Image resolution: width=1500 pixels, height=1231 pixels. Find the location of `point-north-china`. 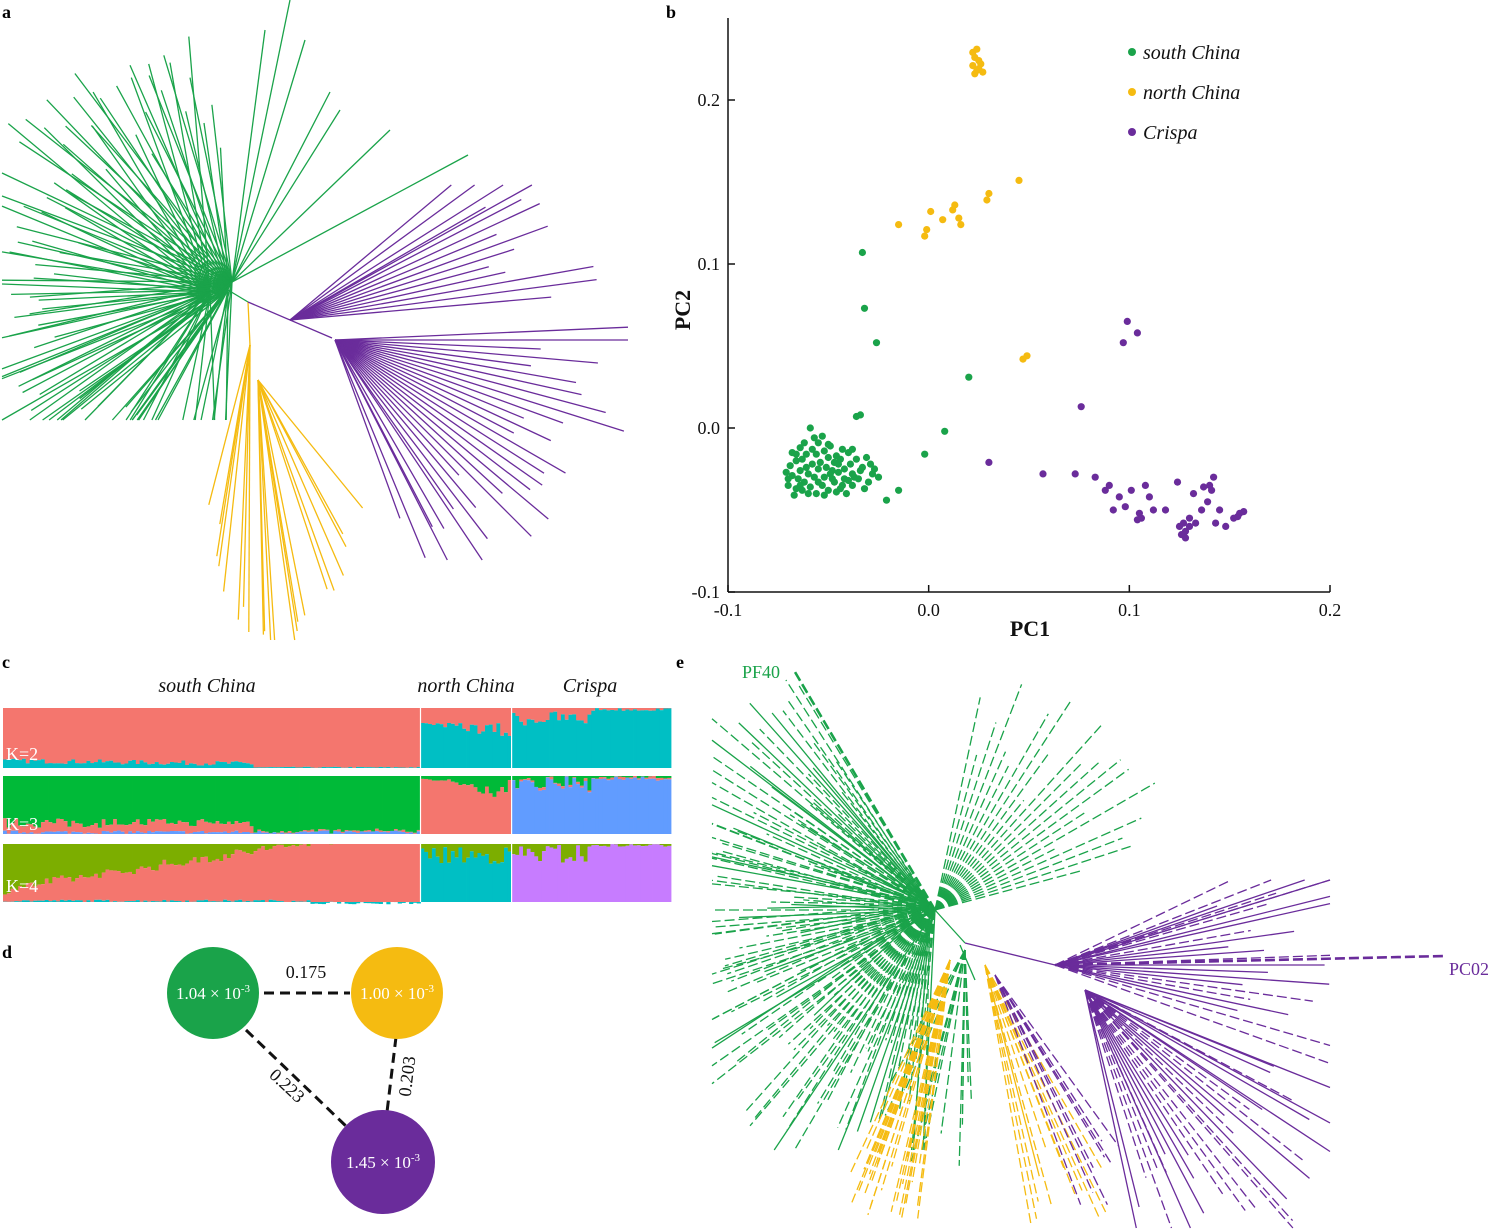

point-north-china is located at coordinates (973, 66).